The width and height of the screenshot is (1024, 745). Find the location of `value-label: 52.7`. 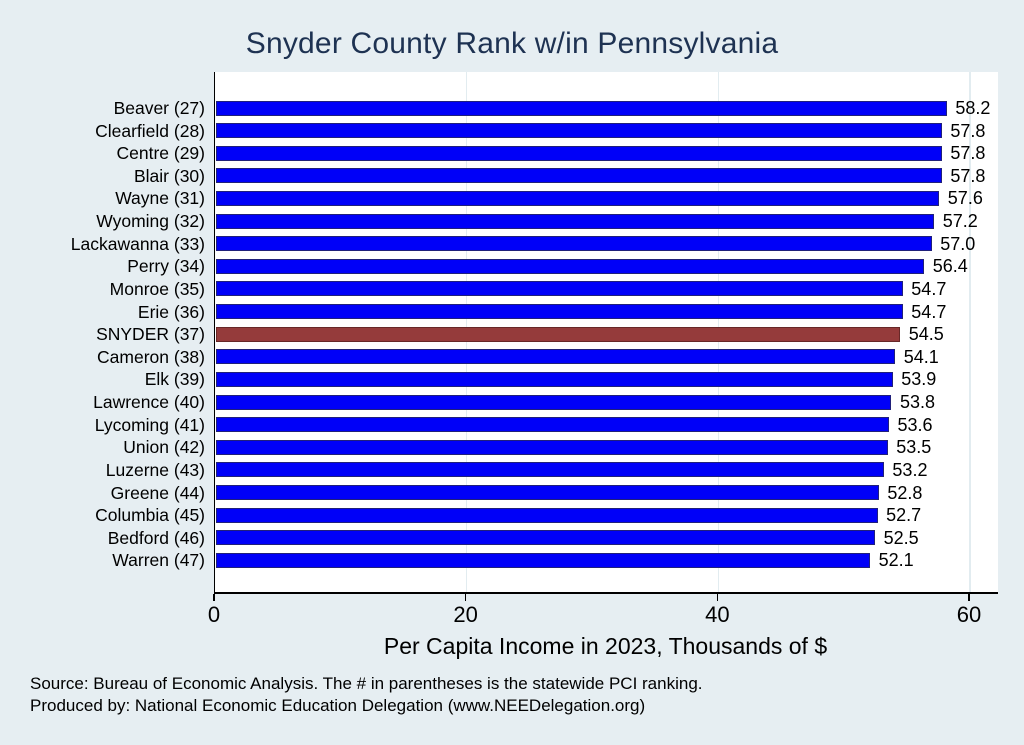

value-label: 52.7 is located at coordinates (904, 515).